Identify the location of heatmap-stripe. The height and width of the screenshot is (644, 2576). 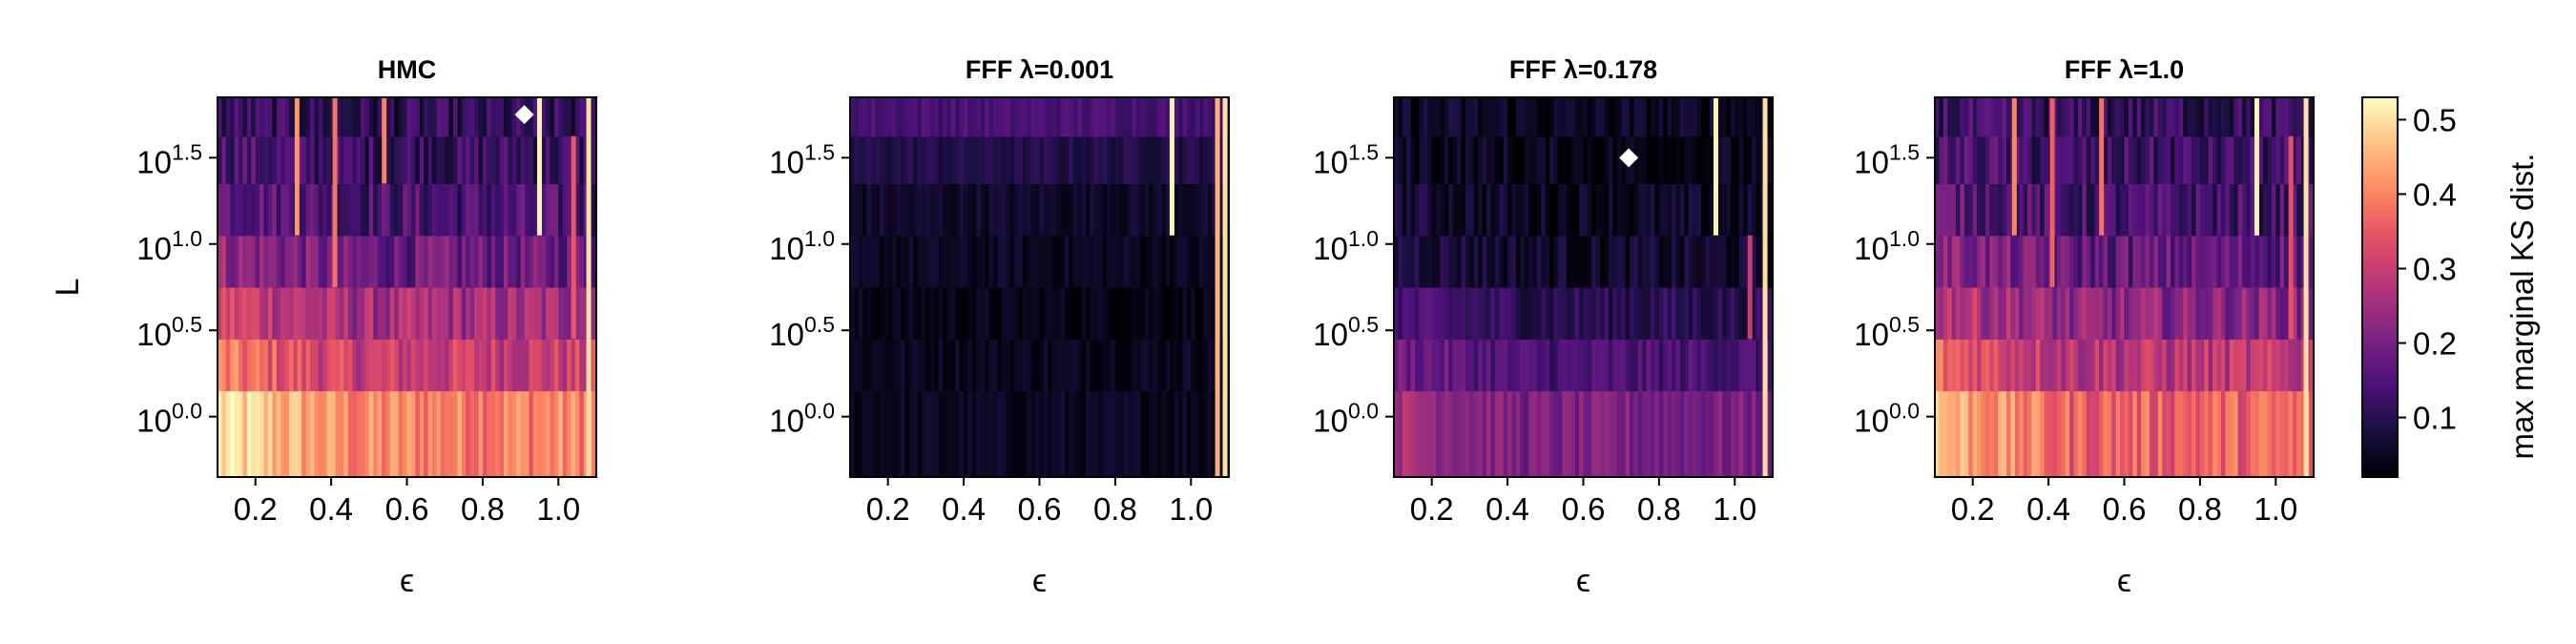
(2306, 287).